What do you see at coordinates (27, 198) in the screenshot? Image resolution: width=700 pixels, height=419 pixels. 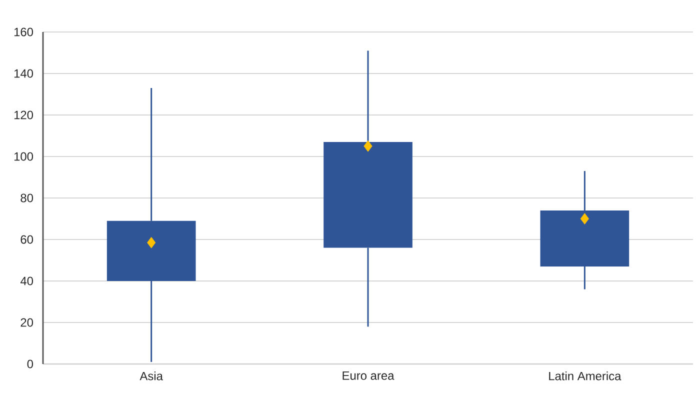 I see `y-tick-label: 80` at bounding box center [27, 198].